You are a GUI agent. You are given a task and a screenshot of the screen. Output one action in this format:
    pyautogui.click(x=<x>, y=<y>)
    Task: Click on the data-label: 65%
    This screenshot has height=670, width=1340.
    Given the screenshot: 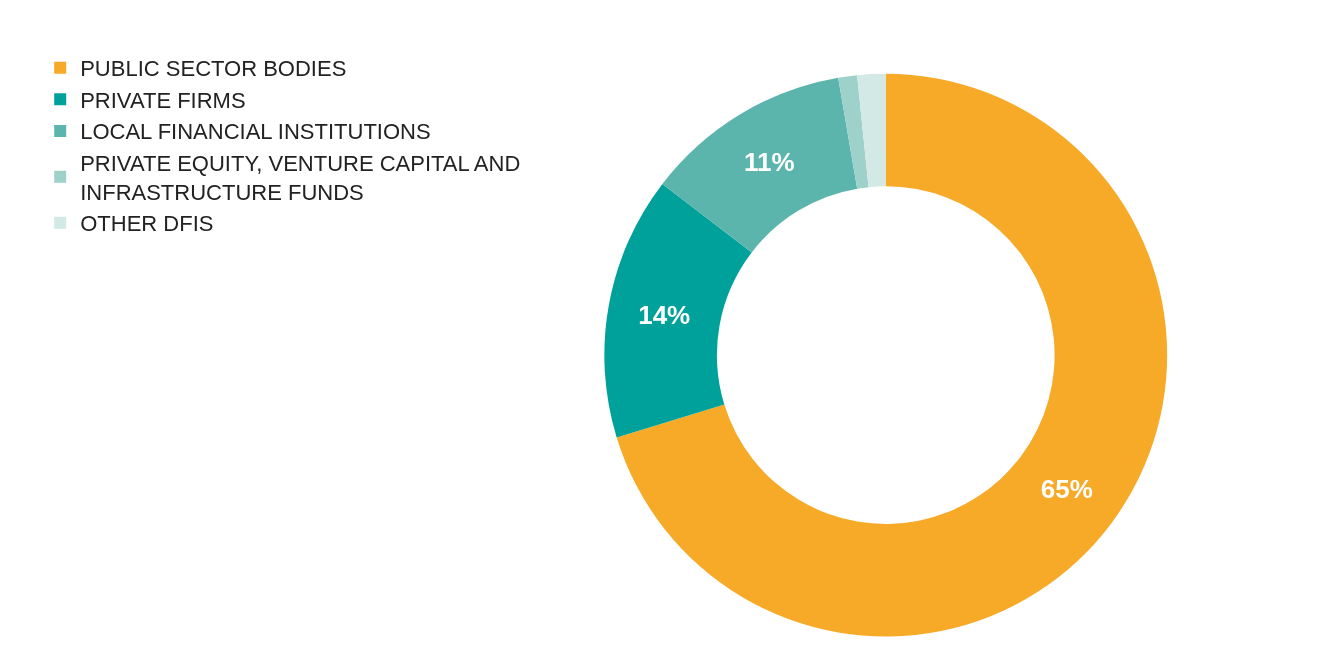 What is the action you would take?
    pyautogui.click(x=1066, y=488)
    